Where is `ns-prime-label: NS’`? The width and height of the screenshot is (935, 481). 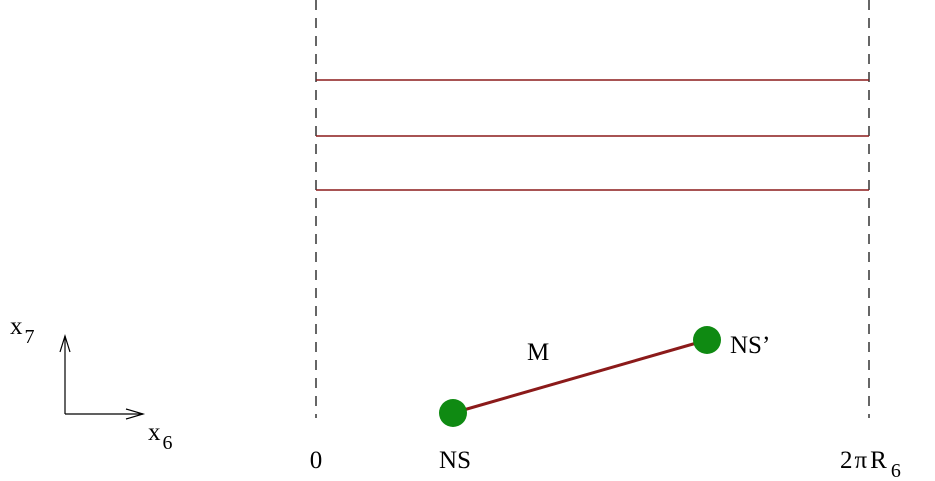
ns-prime-label: NS’ is located at coordinates (750, 345).